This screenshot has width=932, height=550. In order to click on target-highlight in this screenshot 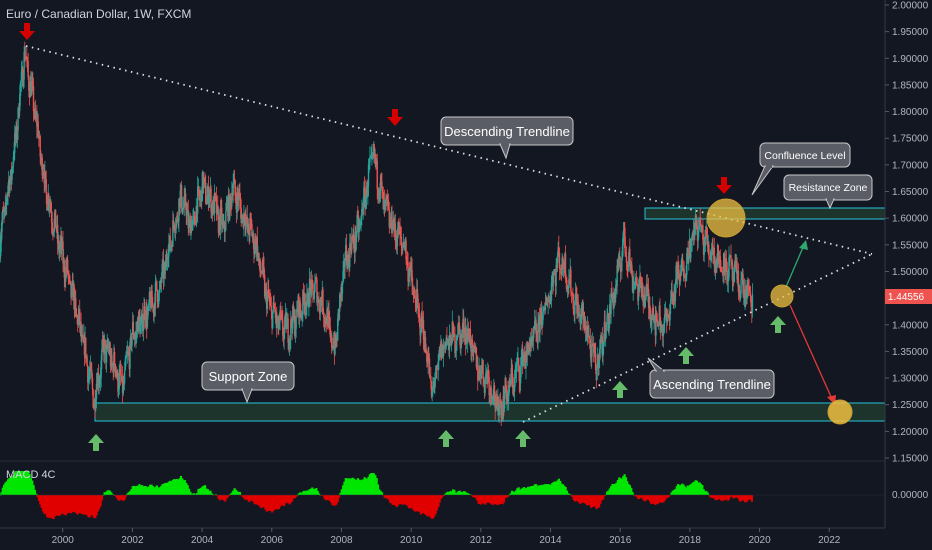, I will do `click(840, 412)`.